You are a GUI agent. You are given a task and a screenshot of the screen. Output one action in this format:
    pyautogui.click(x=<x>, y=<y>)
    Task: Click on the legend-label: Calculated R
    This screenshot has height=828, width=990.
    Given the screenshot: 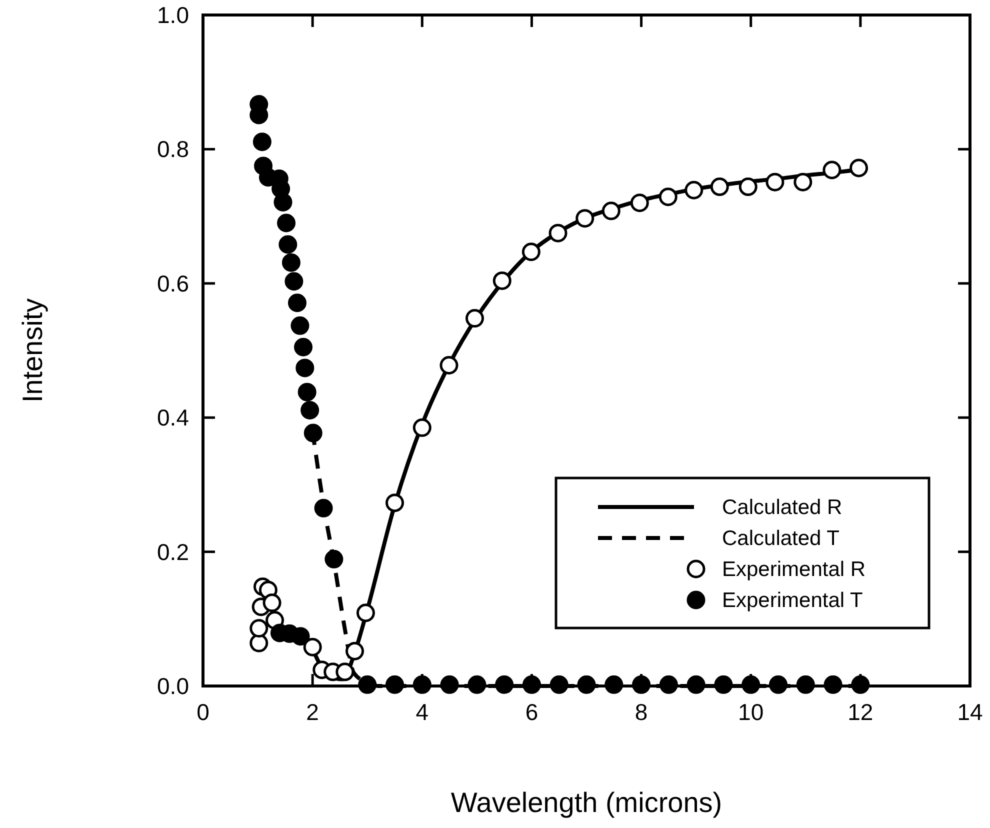 What is the action you would take?
    pyautogui.click(x=782, y=507)
    